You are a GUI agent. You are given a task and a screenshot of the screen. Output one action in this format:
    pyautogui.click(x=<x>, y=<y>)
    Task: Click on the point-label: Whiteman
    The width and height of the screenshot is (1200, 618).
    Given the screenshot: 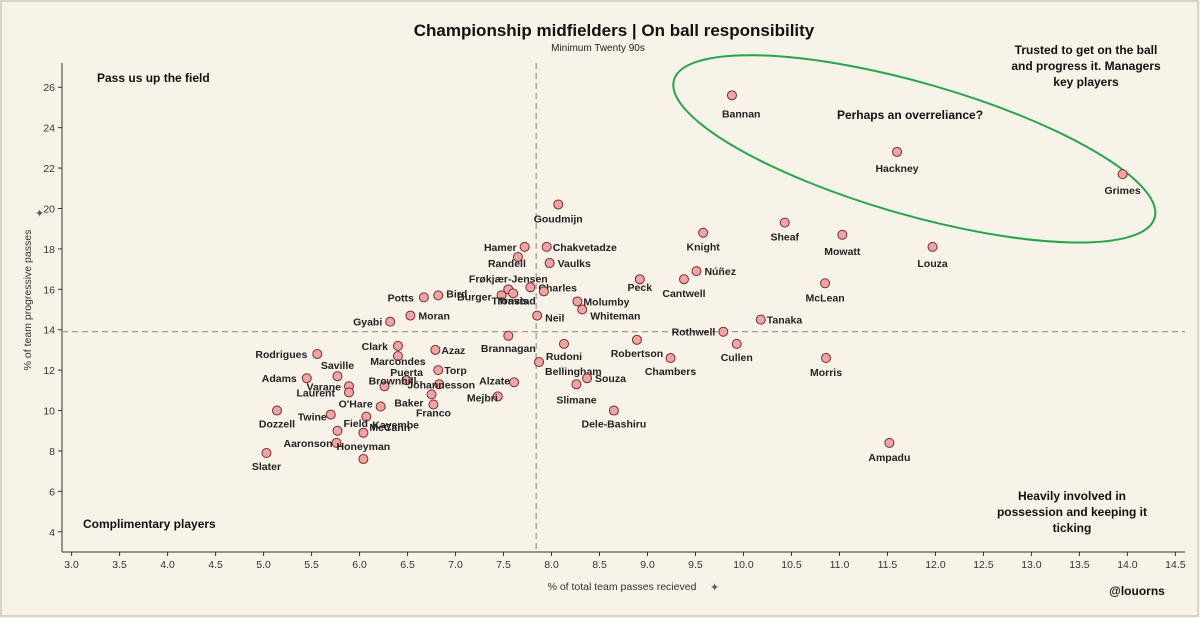 What is the action you would take?
    pyautogui.click(x=615, y=317)
    